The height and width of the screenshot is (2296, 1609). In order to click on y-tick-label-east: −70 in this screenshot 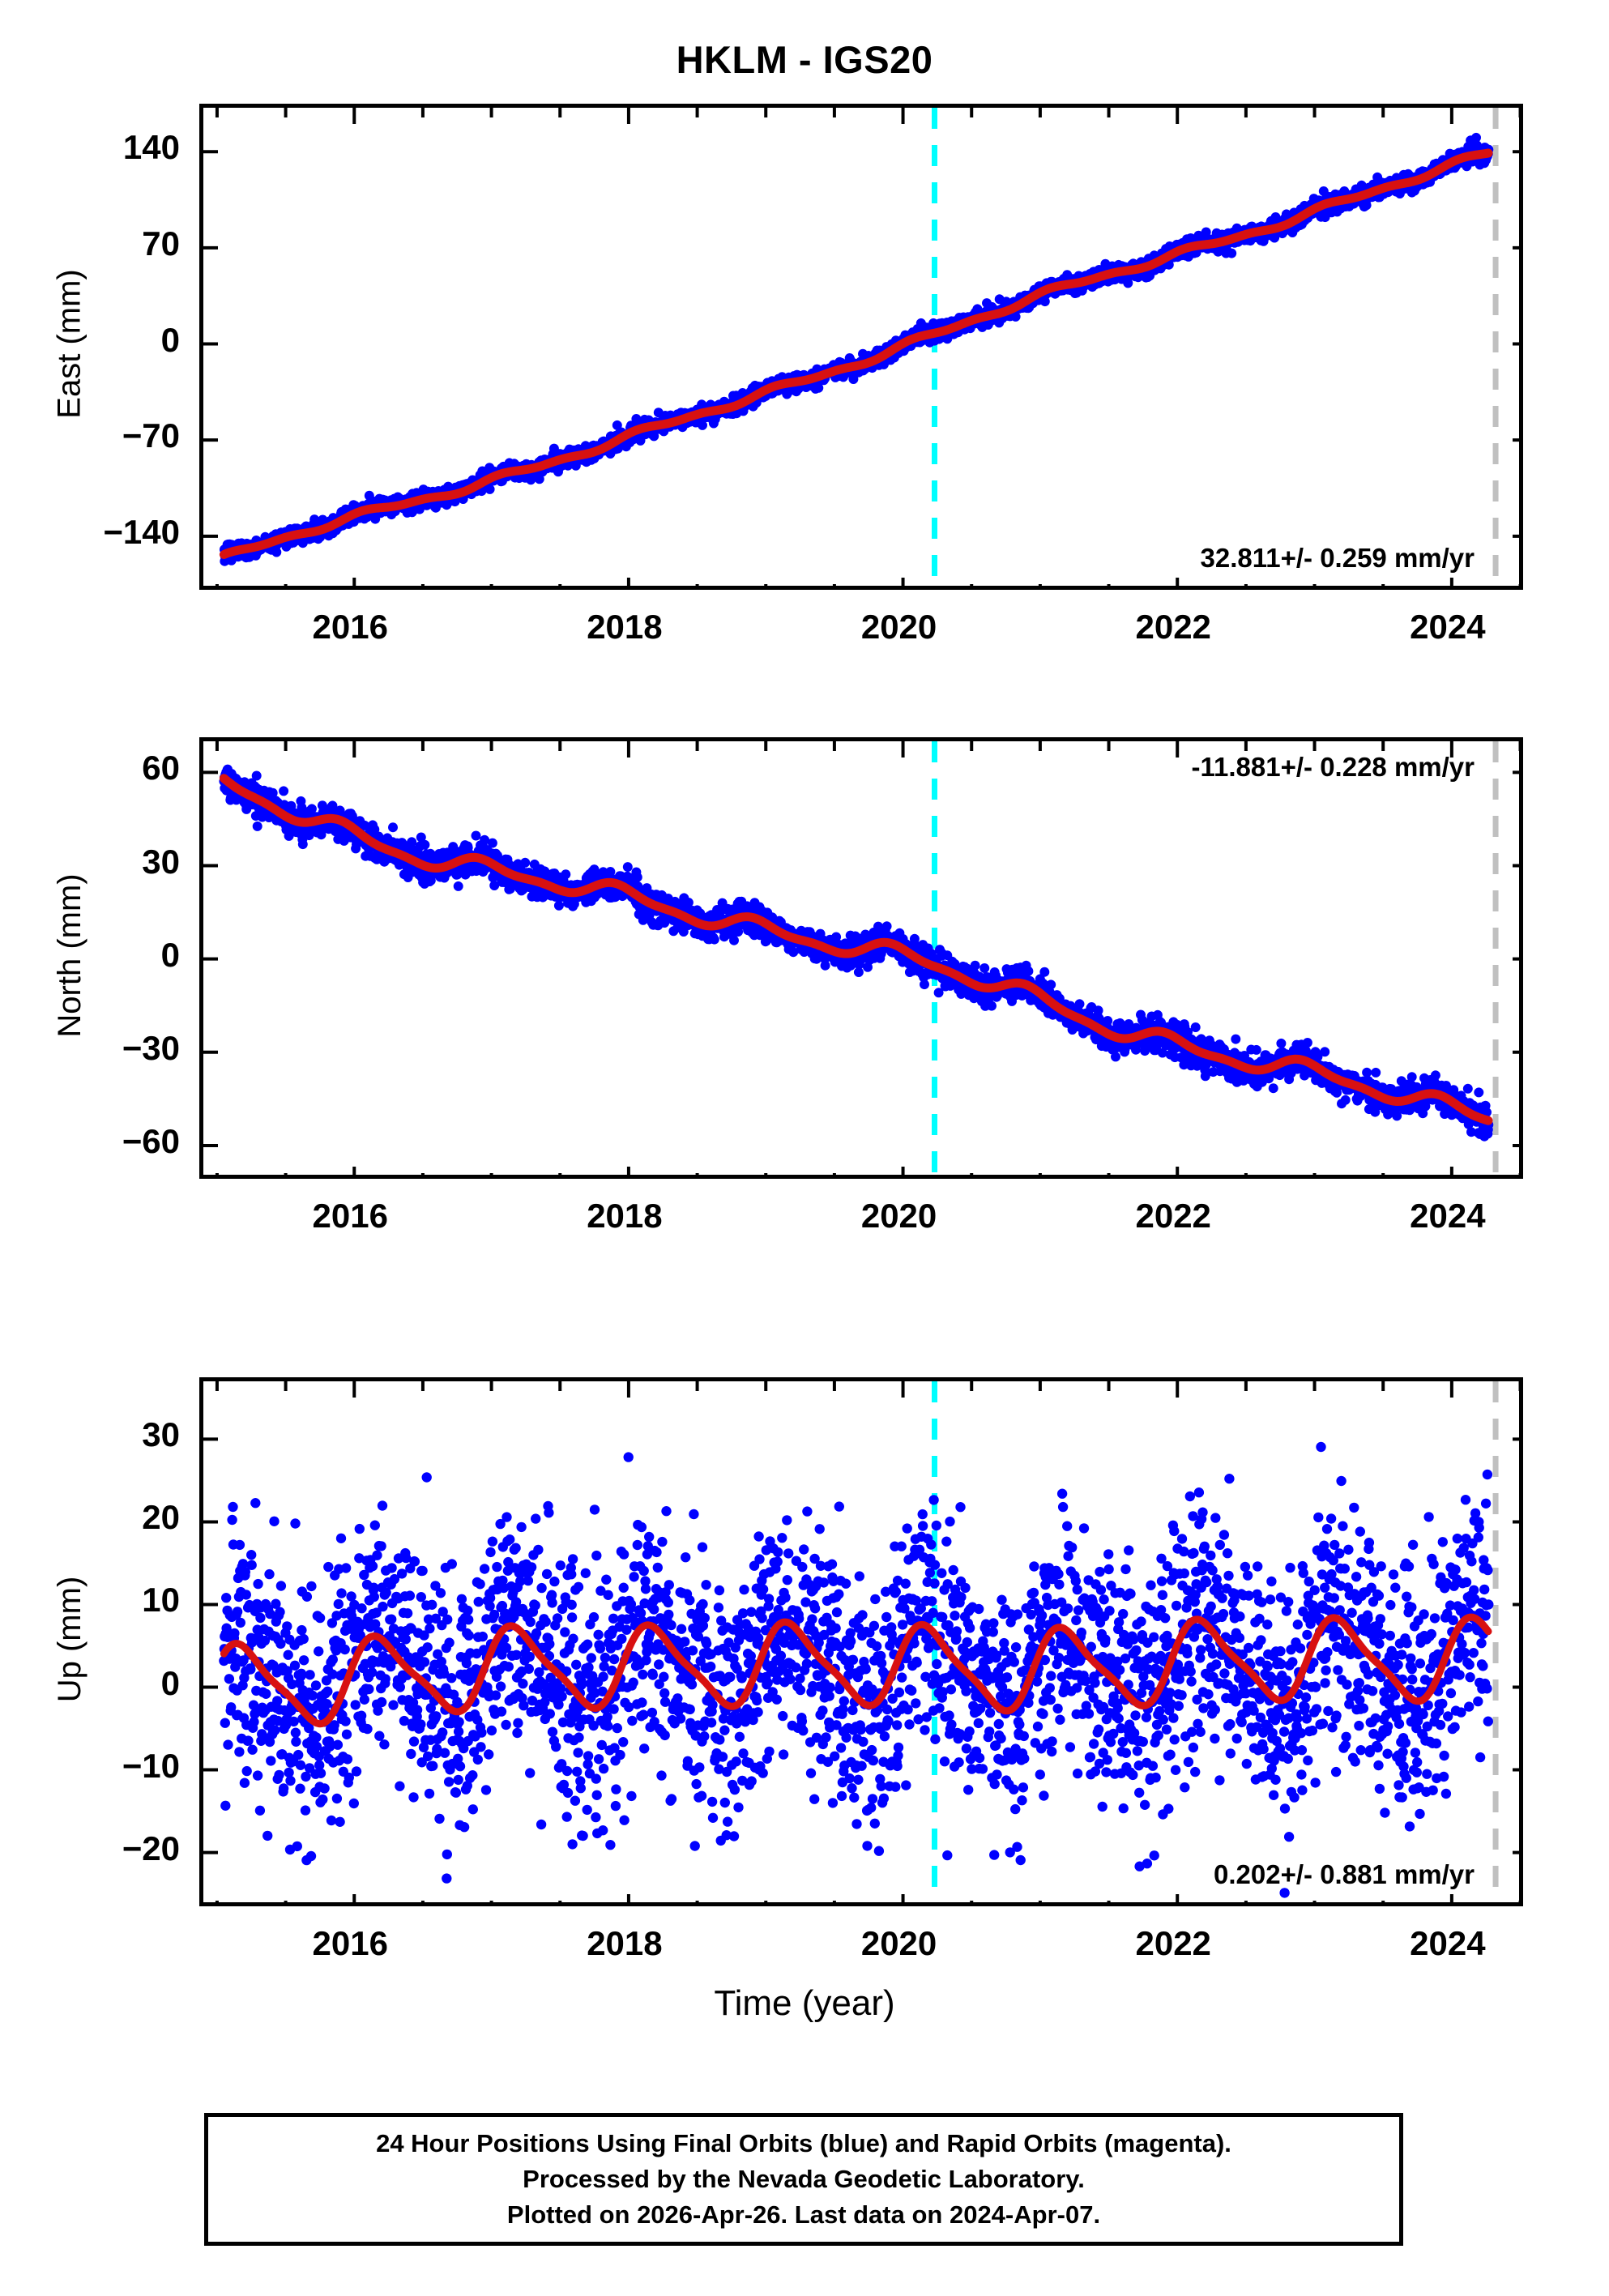, I will do `click(151, 435)`.